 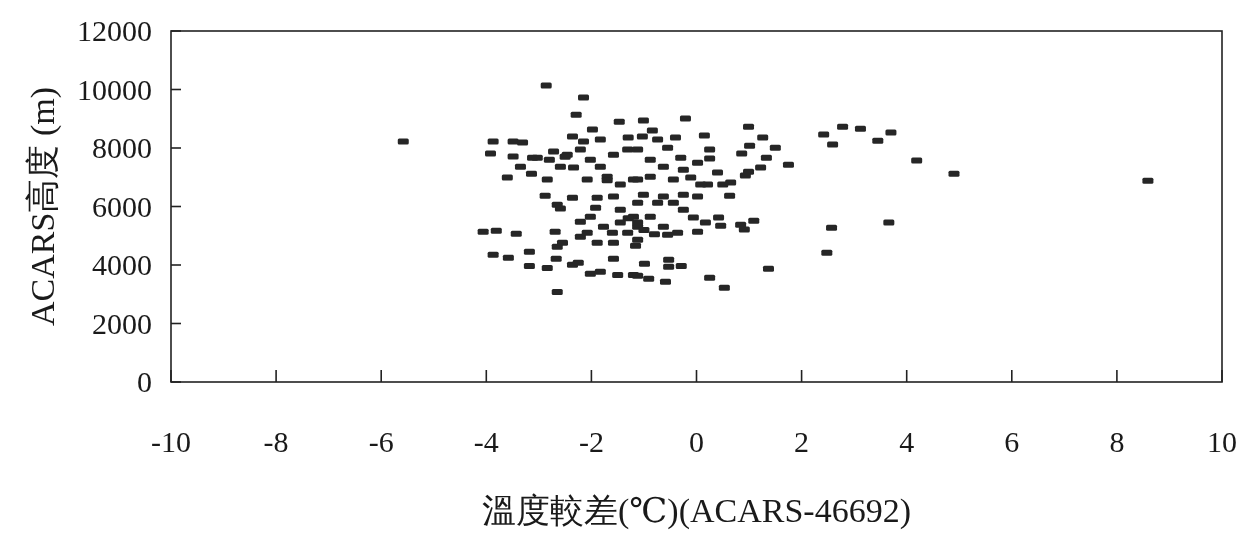 What do you see at coordinates (122, 206) in the screenshot?
I see `y-tick-label: 6000` at bounding box center [122, 206].